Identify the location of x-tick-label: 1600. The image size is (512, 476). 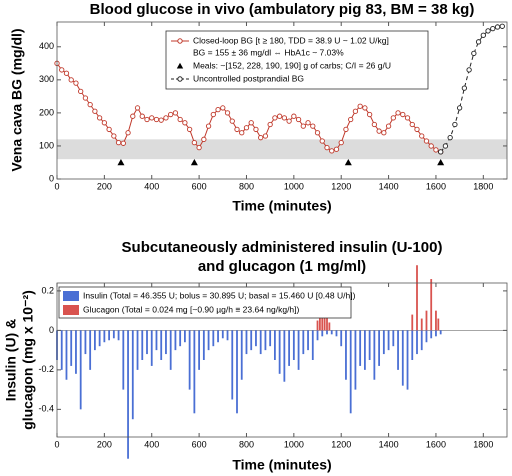
(436, 186).